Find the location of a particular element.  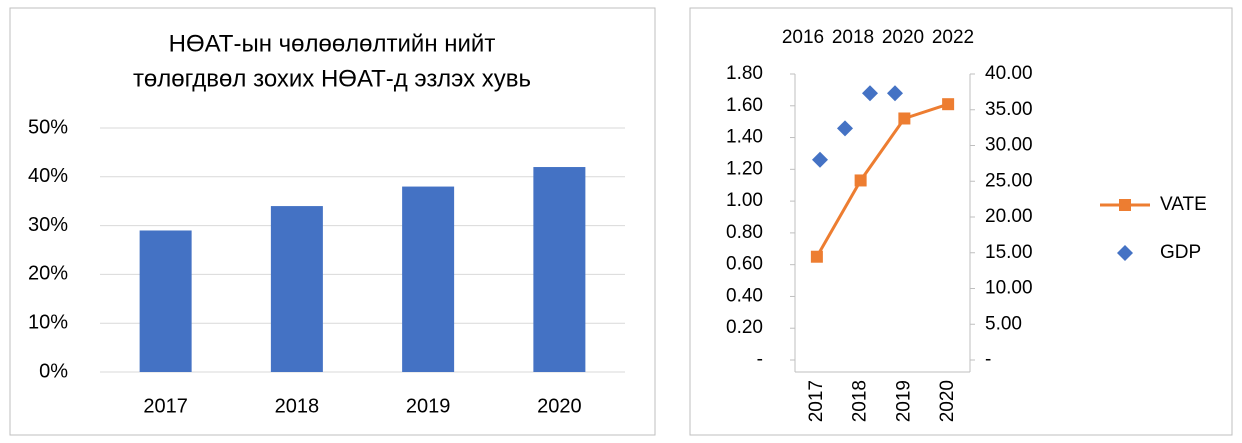

y2-tick-label: 20.00 is located at coordinates (1009, 216).